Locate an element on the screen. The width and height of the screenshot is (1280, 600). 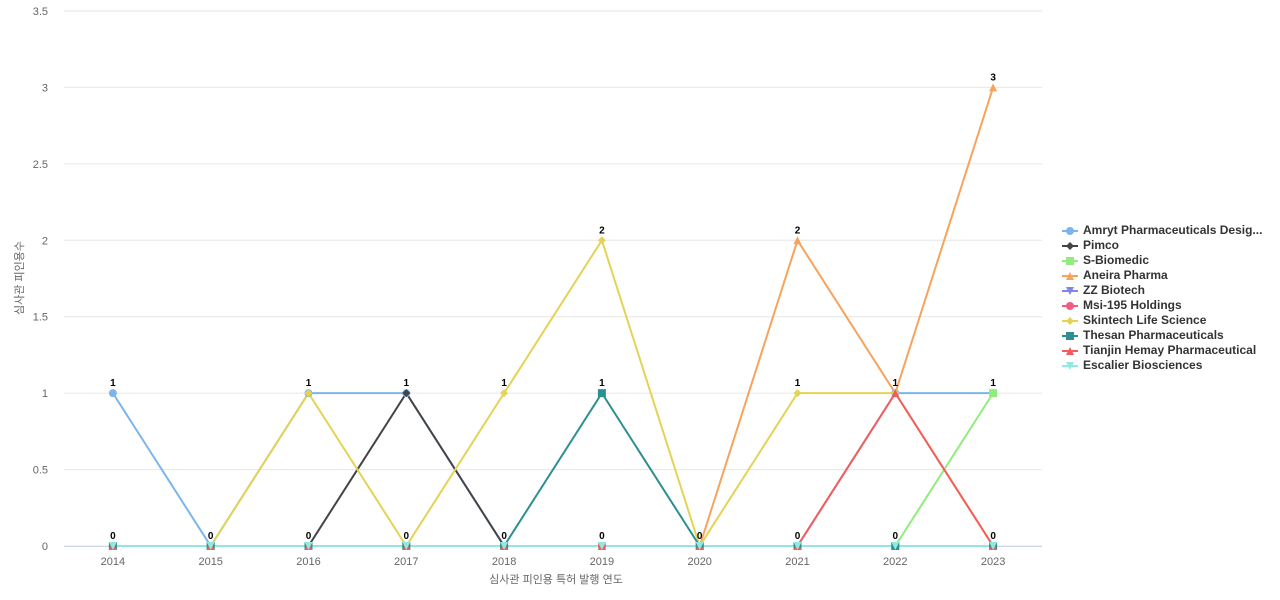
y-tick-label: 1 is located at coordinates (45, 394).